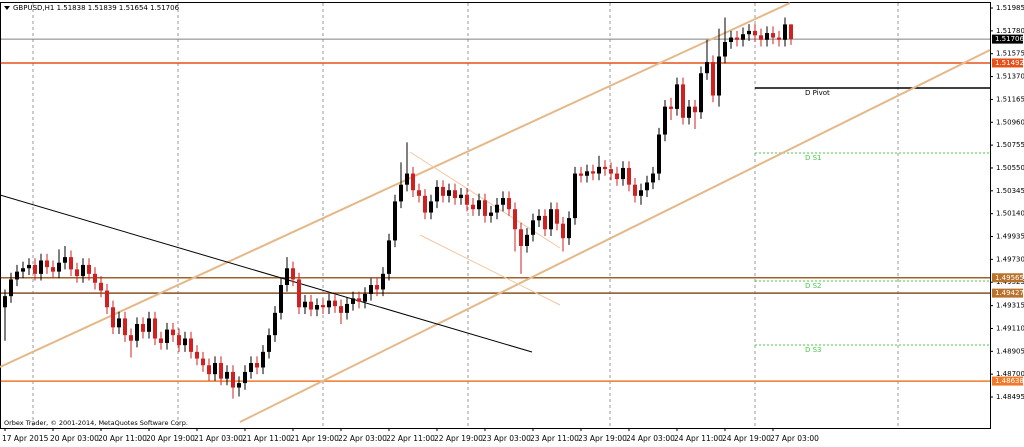 This screenshot has height=447, width=1024. What do you see at coordinates (490, 270) in the screenshot?
I see `small-channel` at bounding box center [490, 270].